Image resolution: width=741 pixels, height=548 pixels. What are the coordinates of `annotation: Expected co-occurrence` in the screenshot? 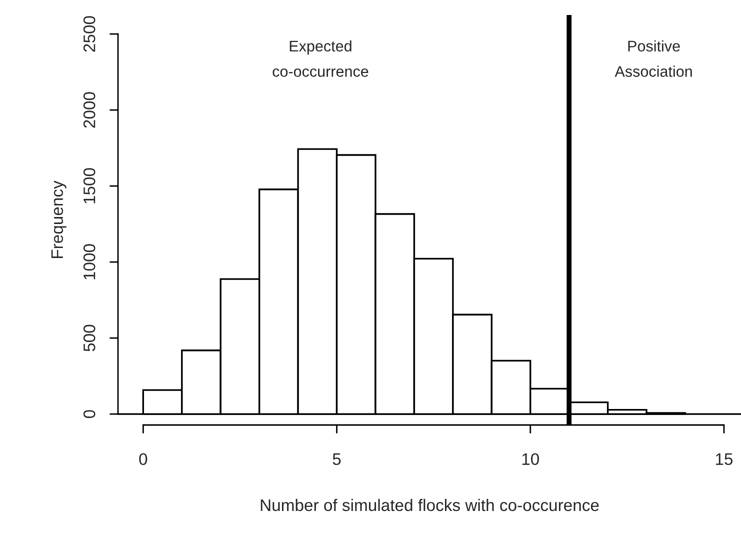 It's located at (320, 58).